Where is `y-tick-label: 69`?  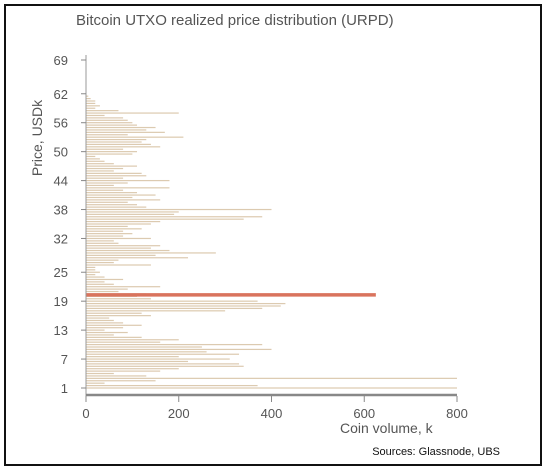 y-tick-label: 69 is located at coordinates (61, 60).